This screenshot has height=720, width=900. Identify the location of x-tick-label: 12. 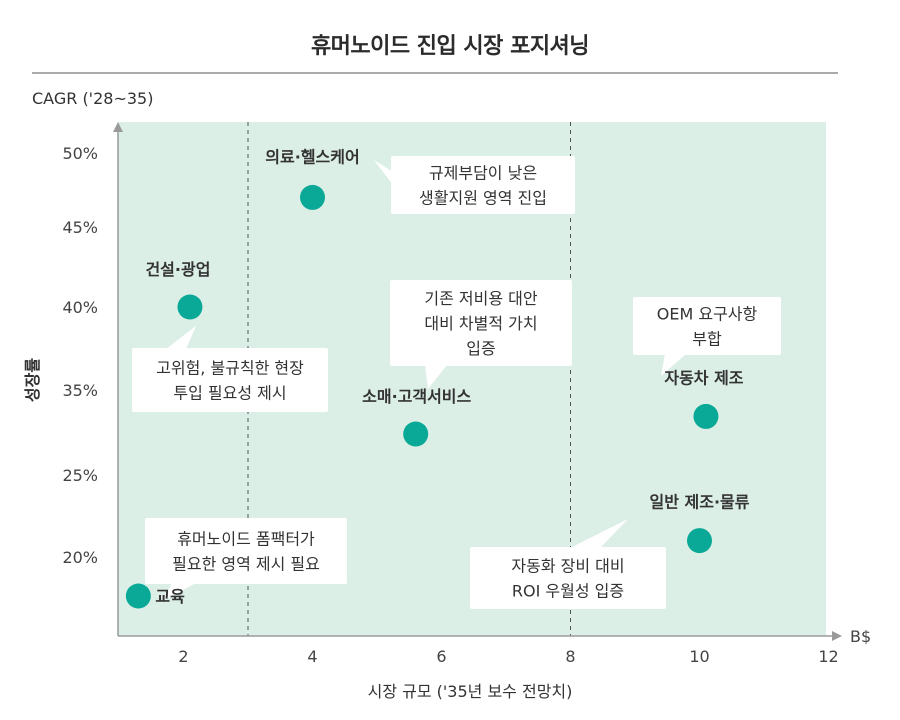
(828, 656).